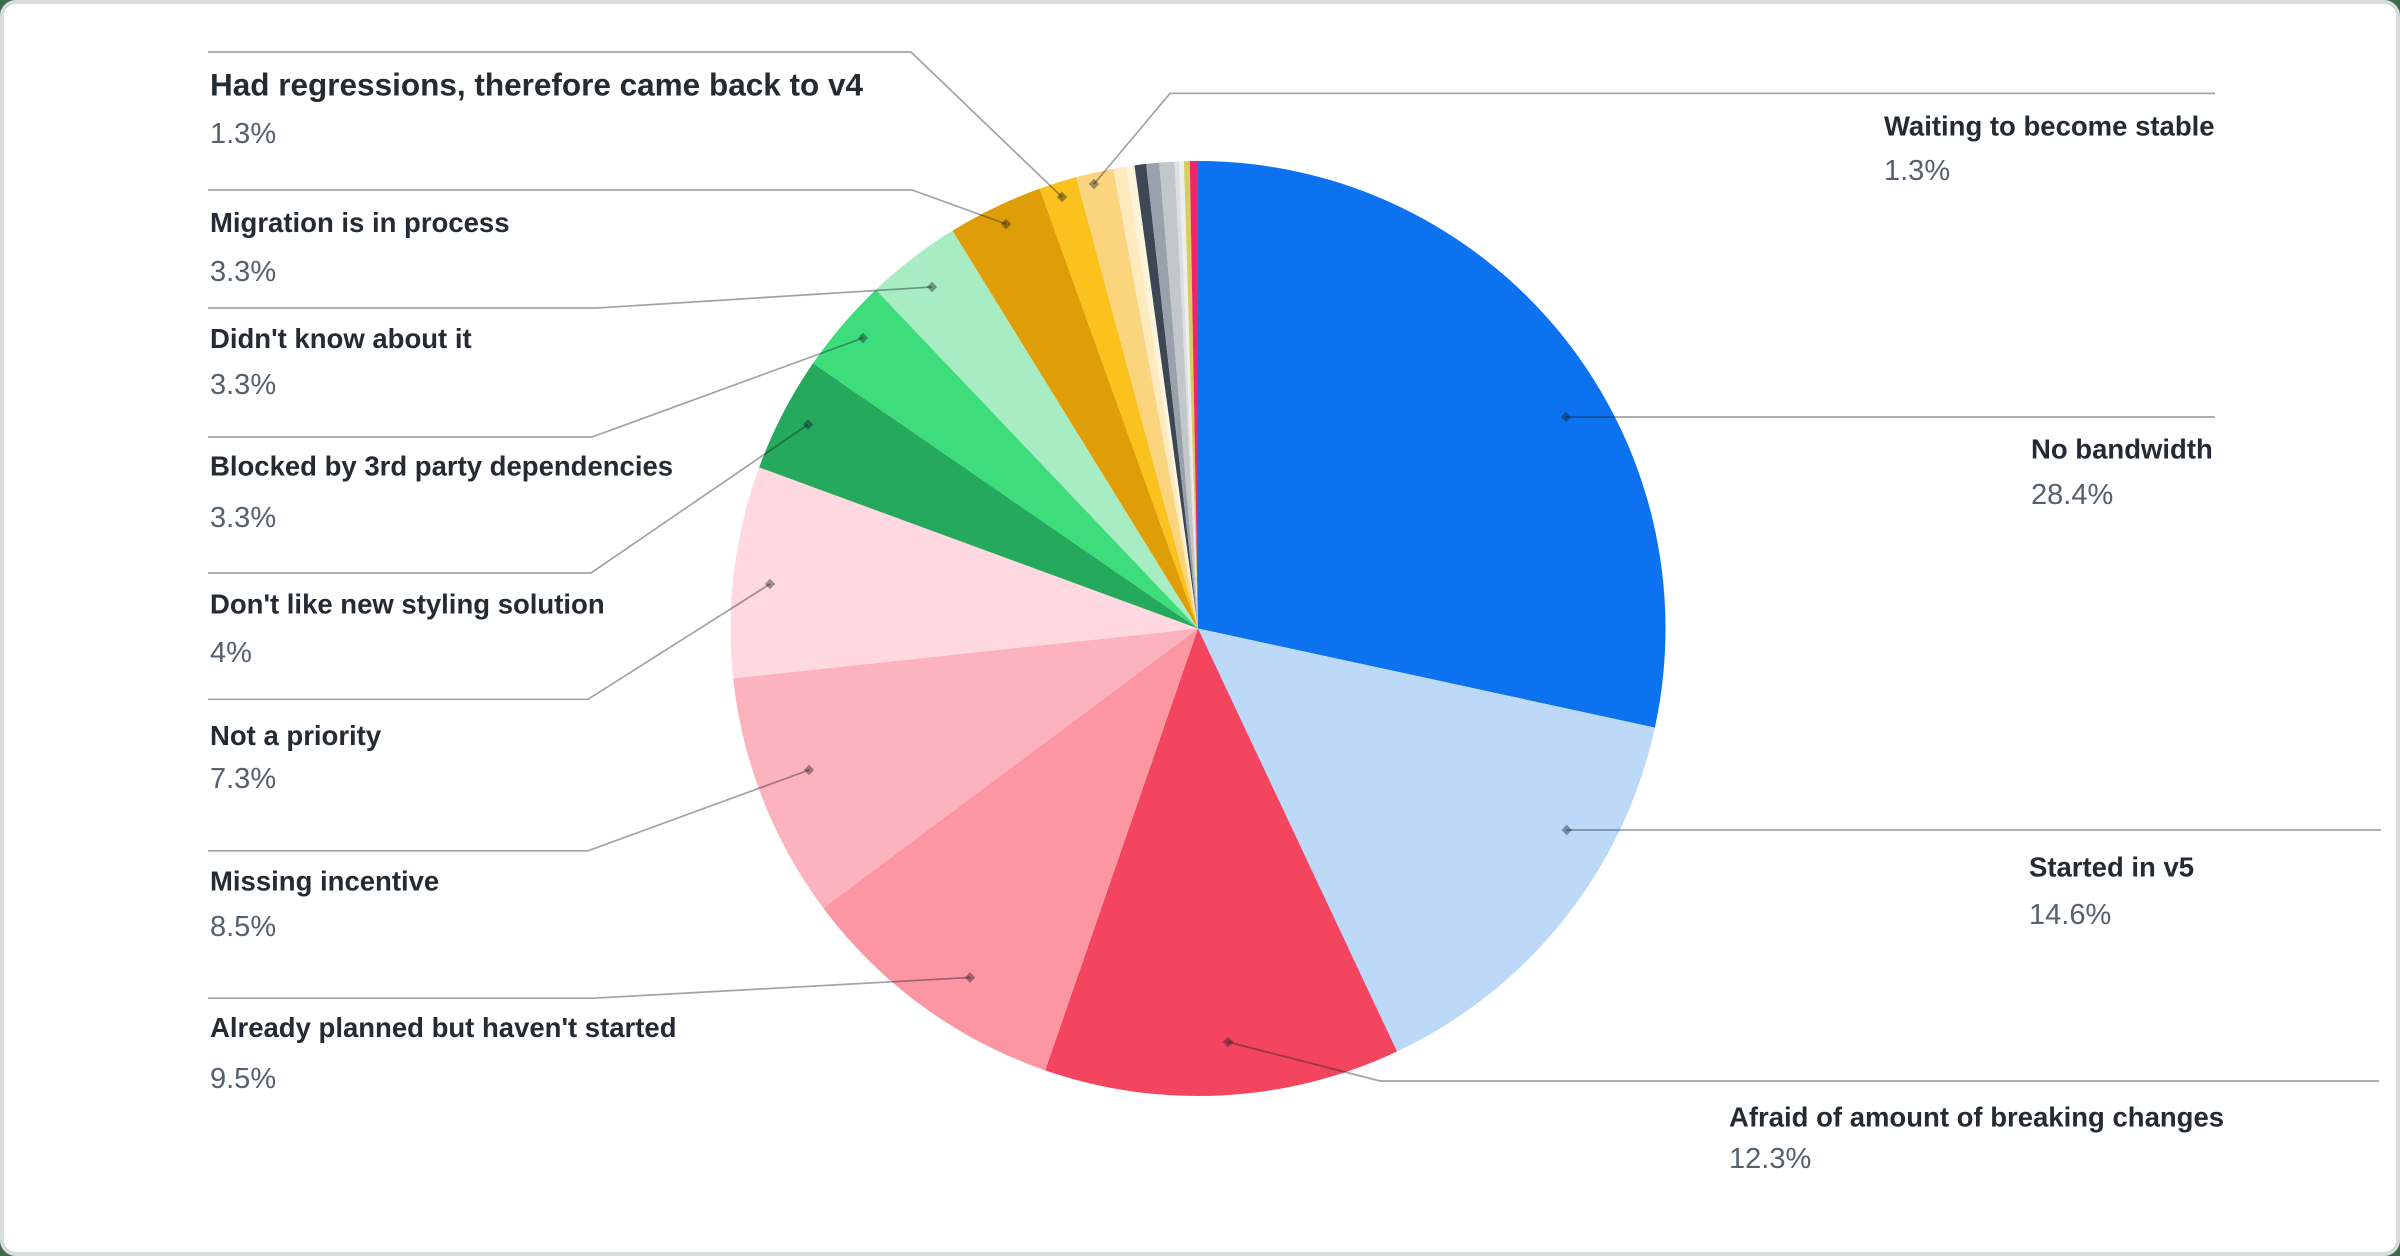  I want to click on svg-text:Don't like new styling solutio: Don't like new styling solution, so click(407, 604).